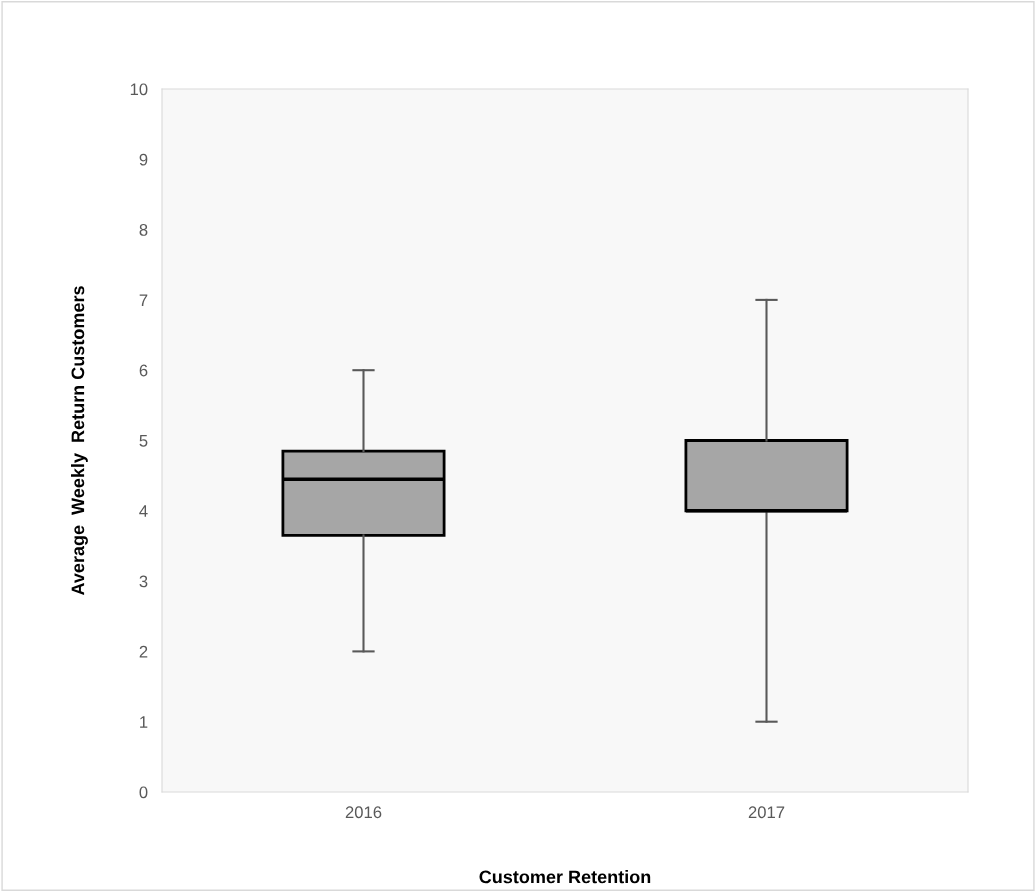 This screenshot has height=892, width=1036. What do you see at coordinates (143, 581) in the screenshot?
I see `y-tick-label: 3` at bounding box center [143, 581].